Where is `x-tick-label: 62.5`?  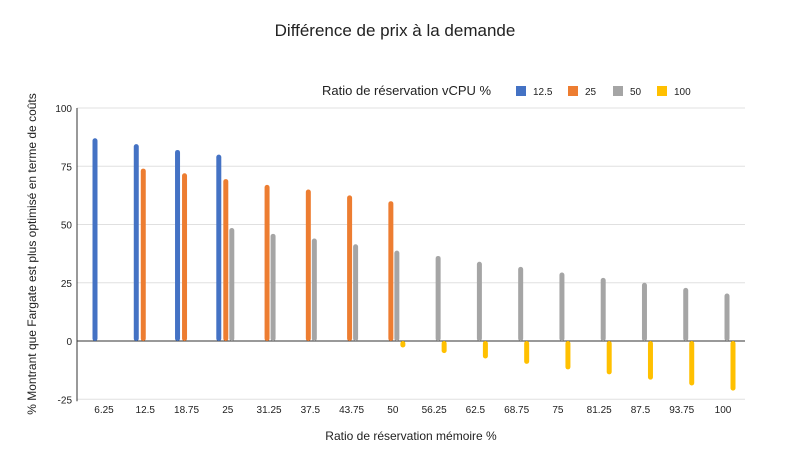
x-tick-label: 62.5 is located at coordinates (476, 410).